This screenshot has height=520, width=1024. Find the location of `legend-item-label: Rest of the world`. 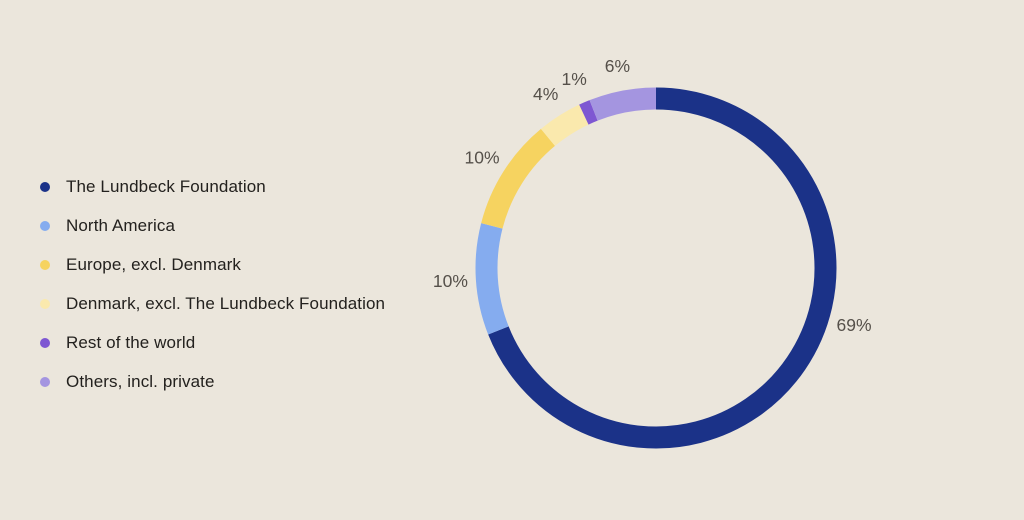

legend-item-label: Rest of the world is located at coordinates (131, 342).